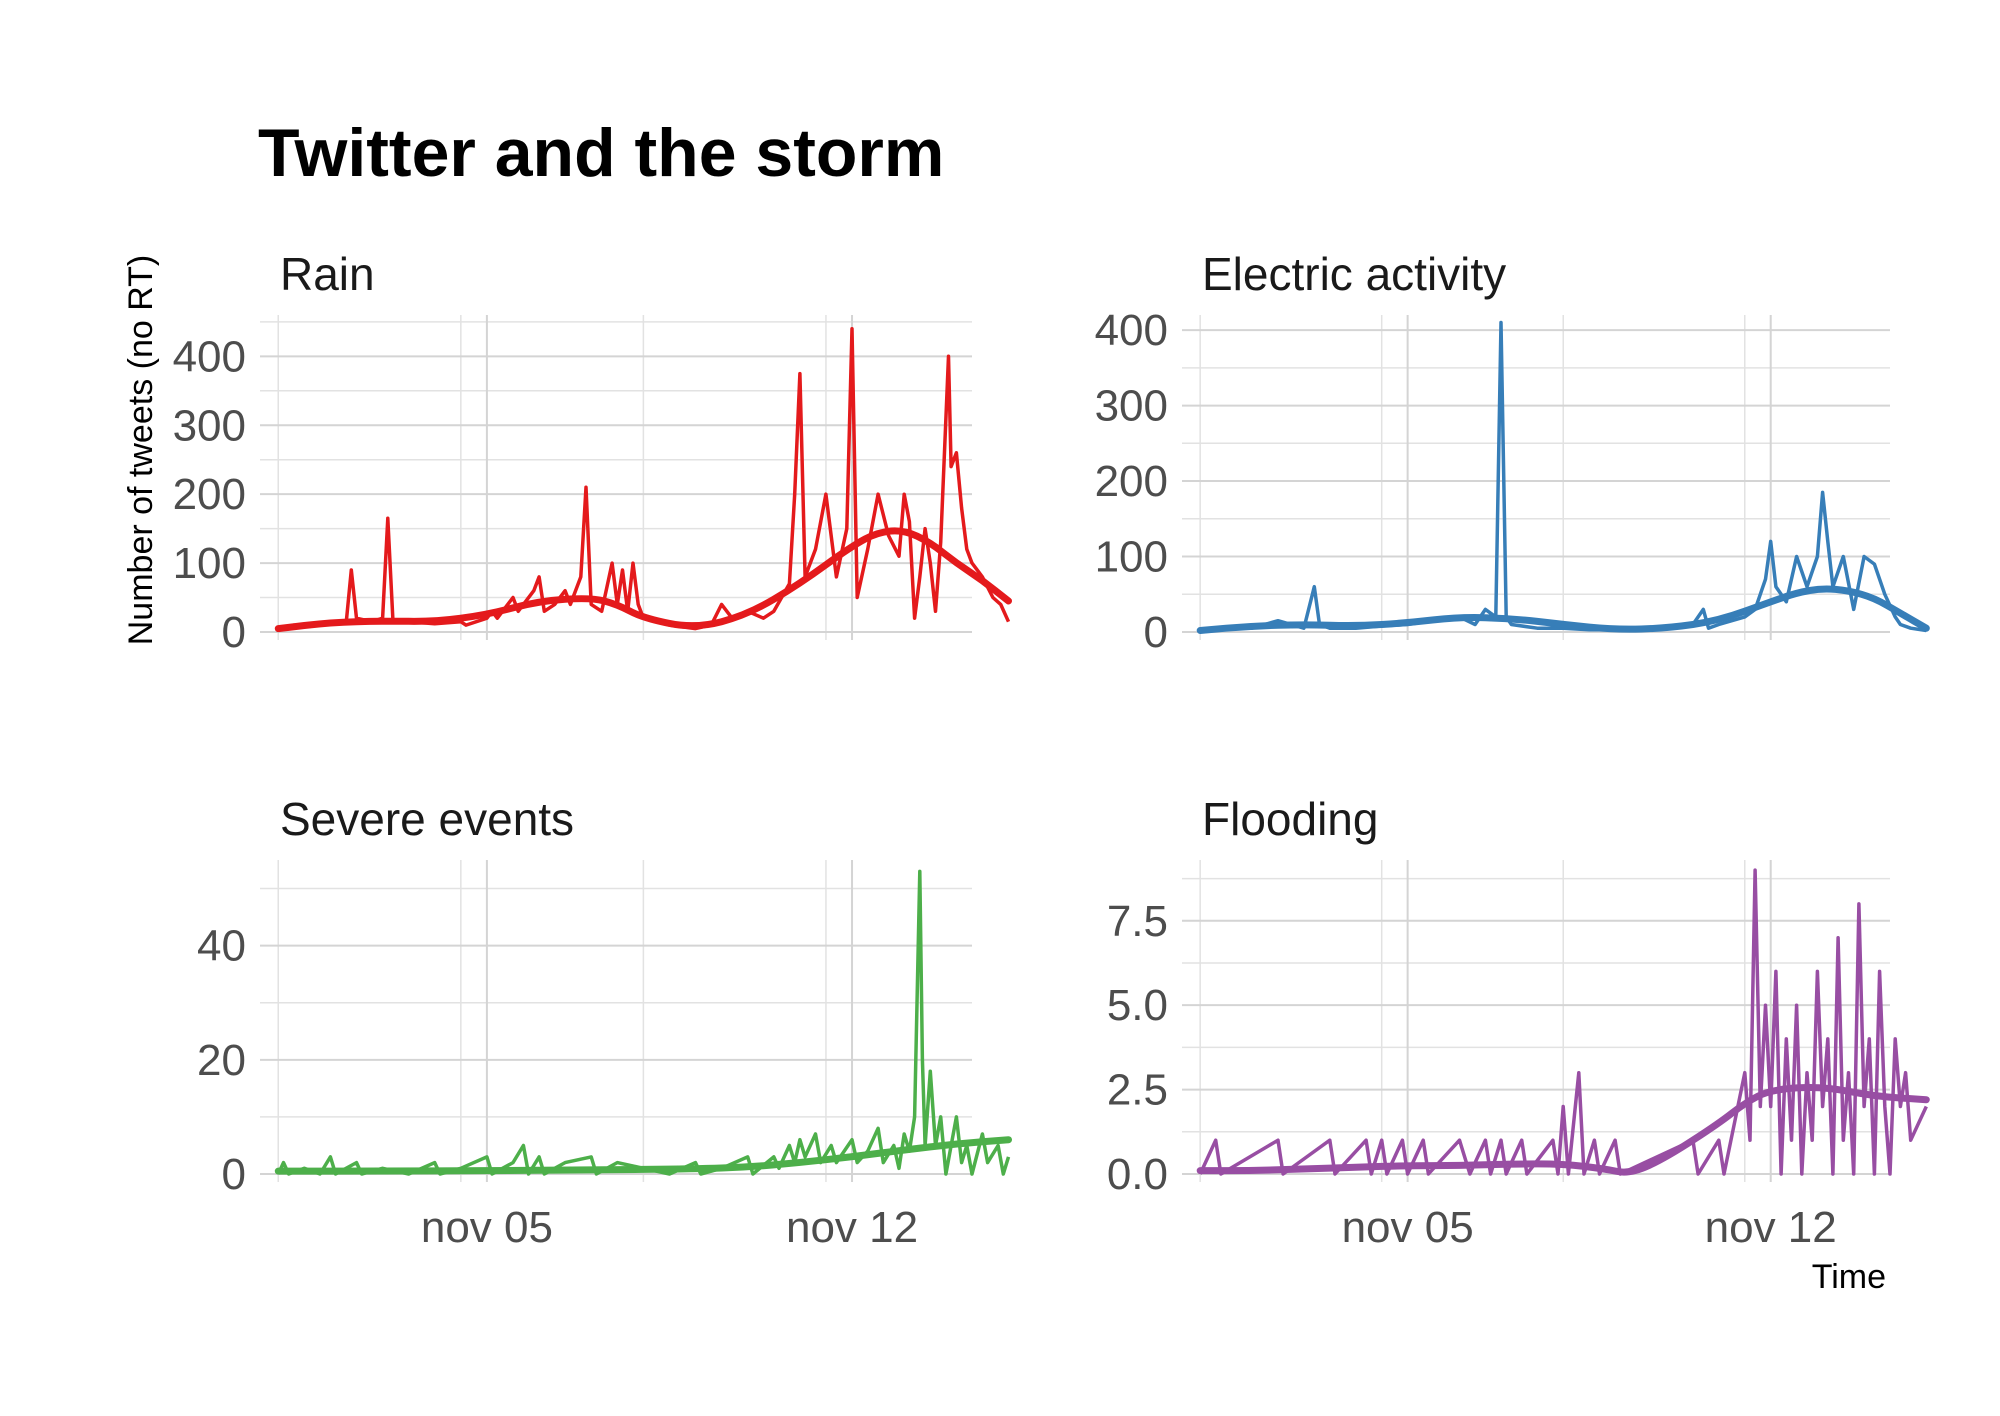 Image resolution: width=2000 pixels, height=1416 pixels. I want to click on panel-severe-events: 0 20 40 nov 05 nov 12 Severe events, so click(604, 1022).